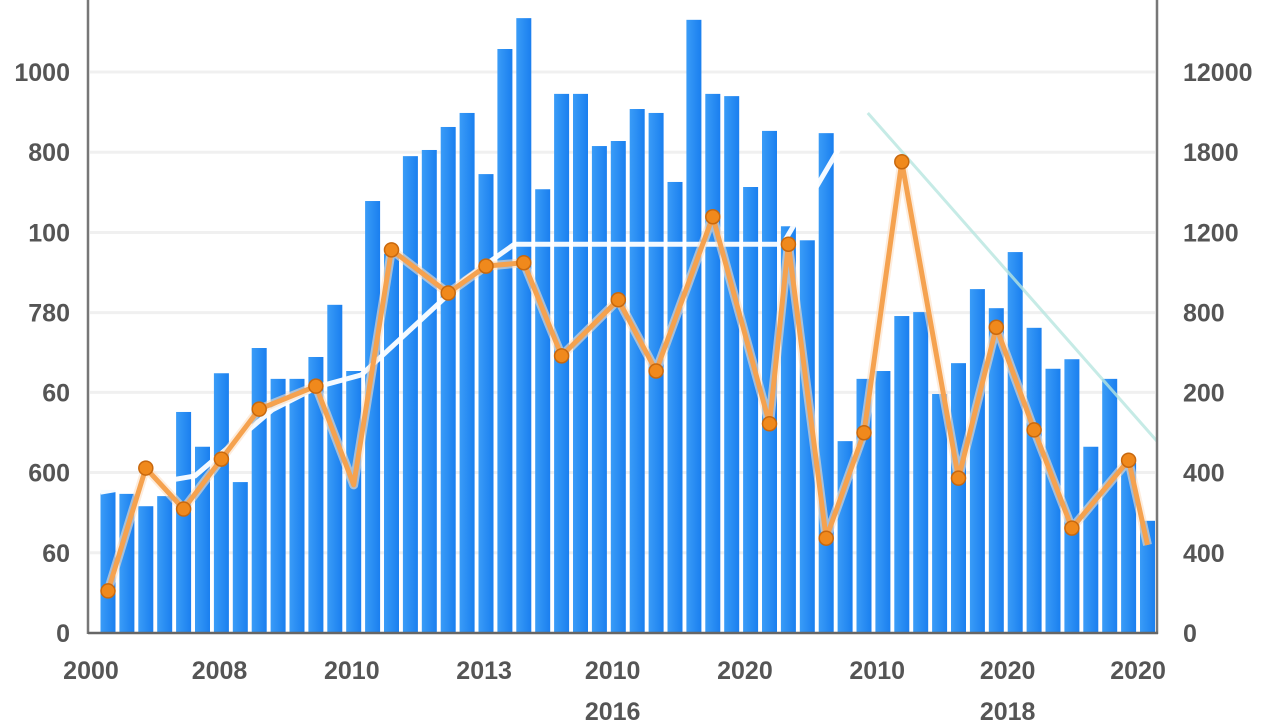 Image resolution: width=1280 pixels, height=720 pixels. I want to click on trend-line-secondary, so click(1012, 277).